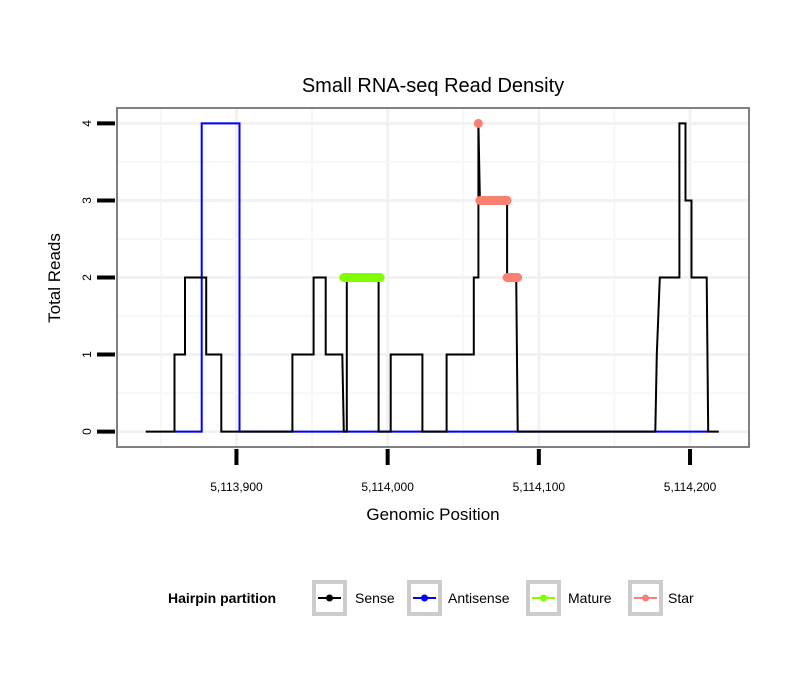 Image resolution: width=810 pixels, height=690 pixels. Describe the element at coordinates (479, 598) in the screenshot. I see `legend-label: Antisense` at that location.